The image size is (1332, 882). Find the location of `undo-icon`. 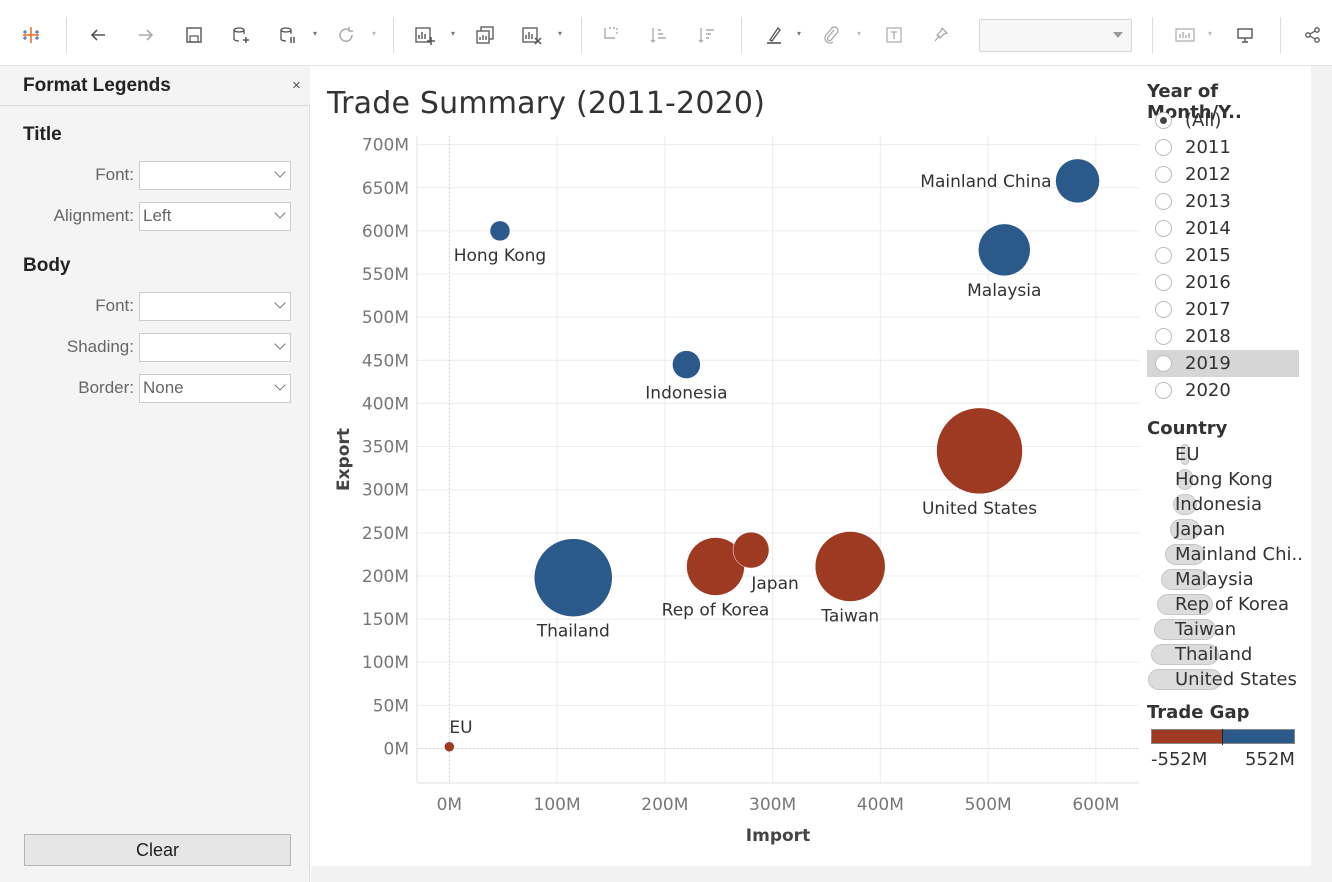

undo-icon is located at coordinates (98, 35).